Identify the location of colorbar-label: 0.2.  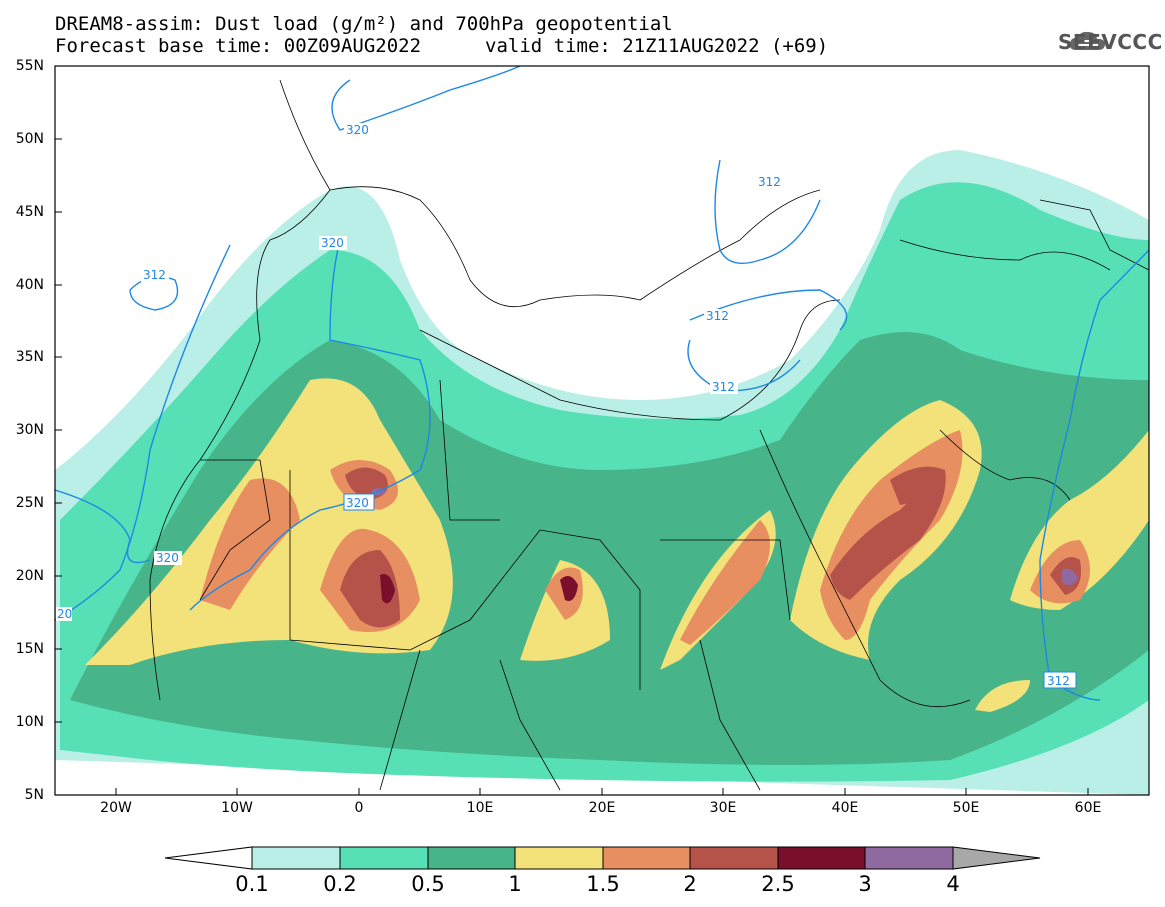
(340, 884).